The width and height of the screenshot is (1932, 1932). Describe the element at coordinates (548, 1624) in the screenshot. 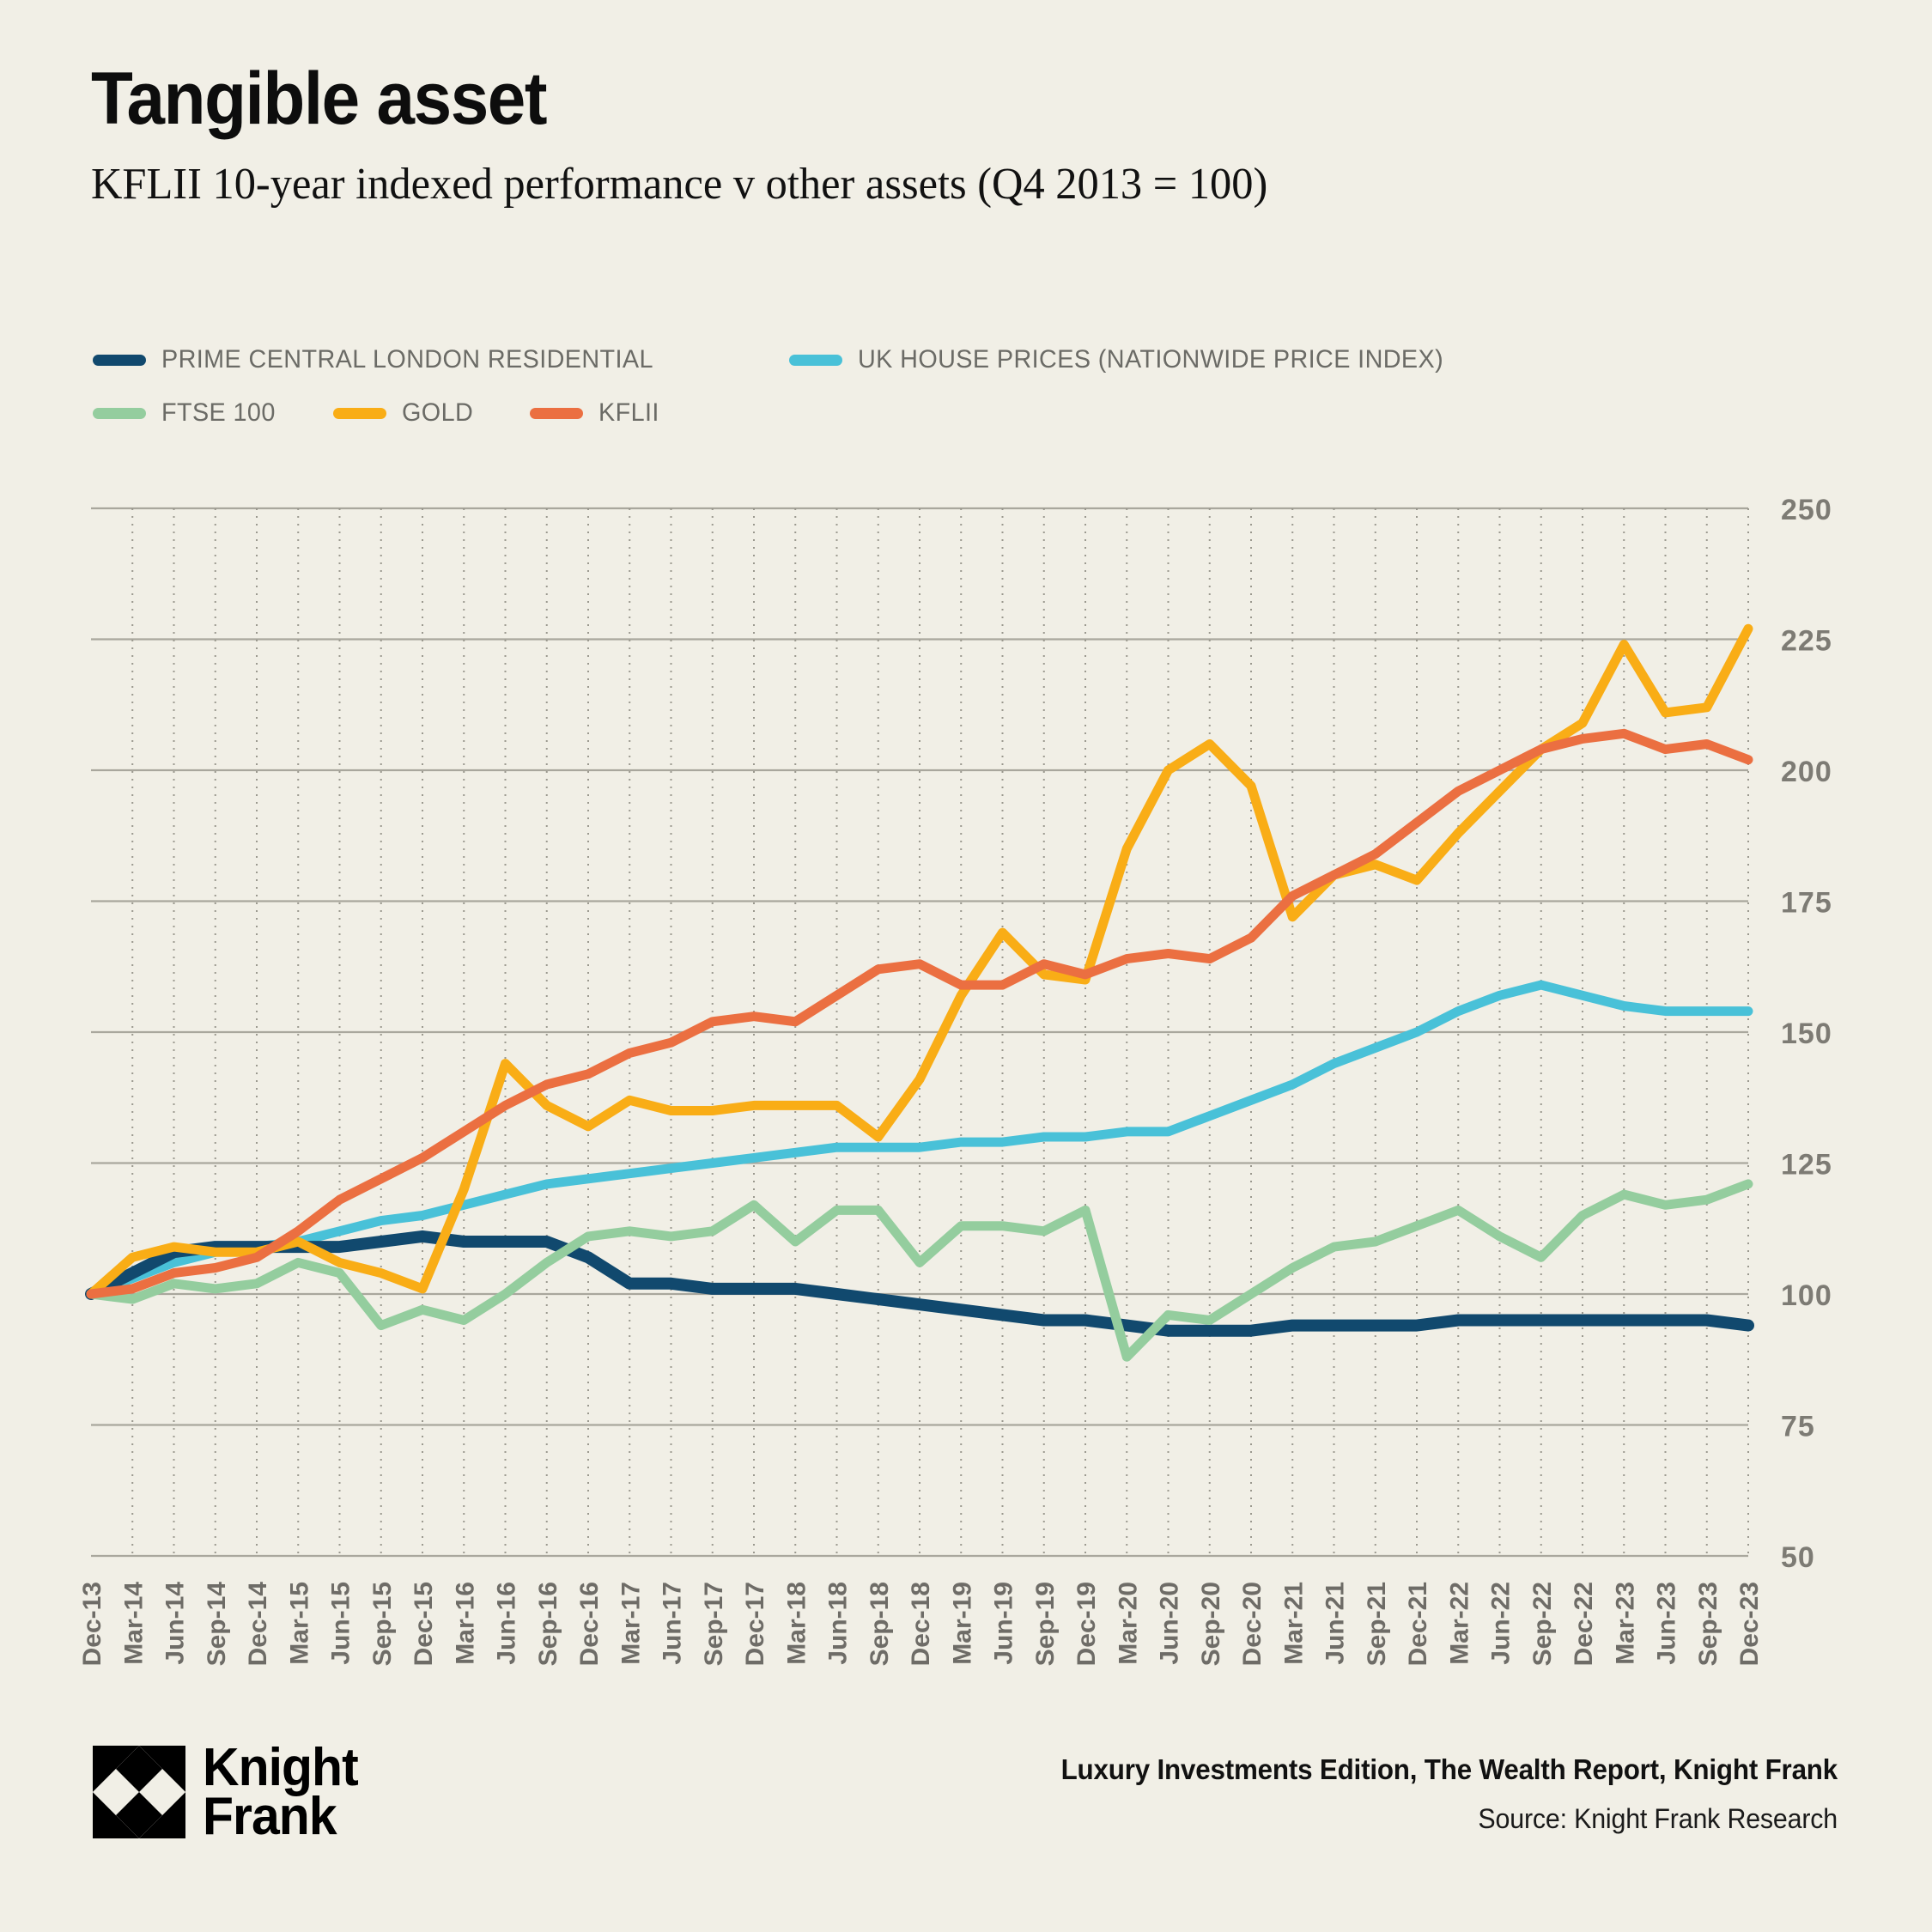

I see `x-axis-tick-label: Sep-16` at that location.